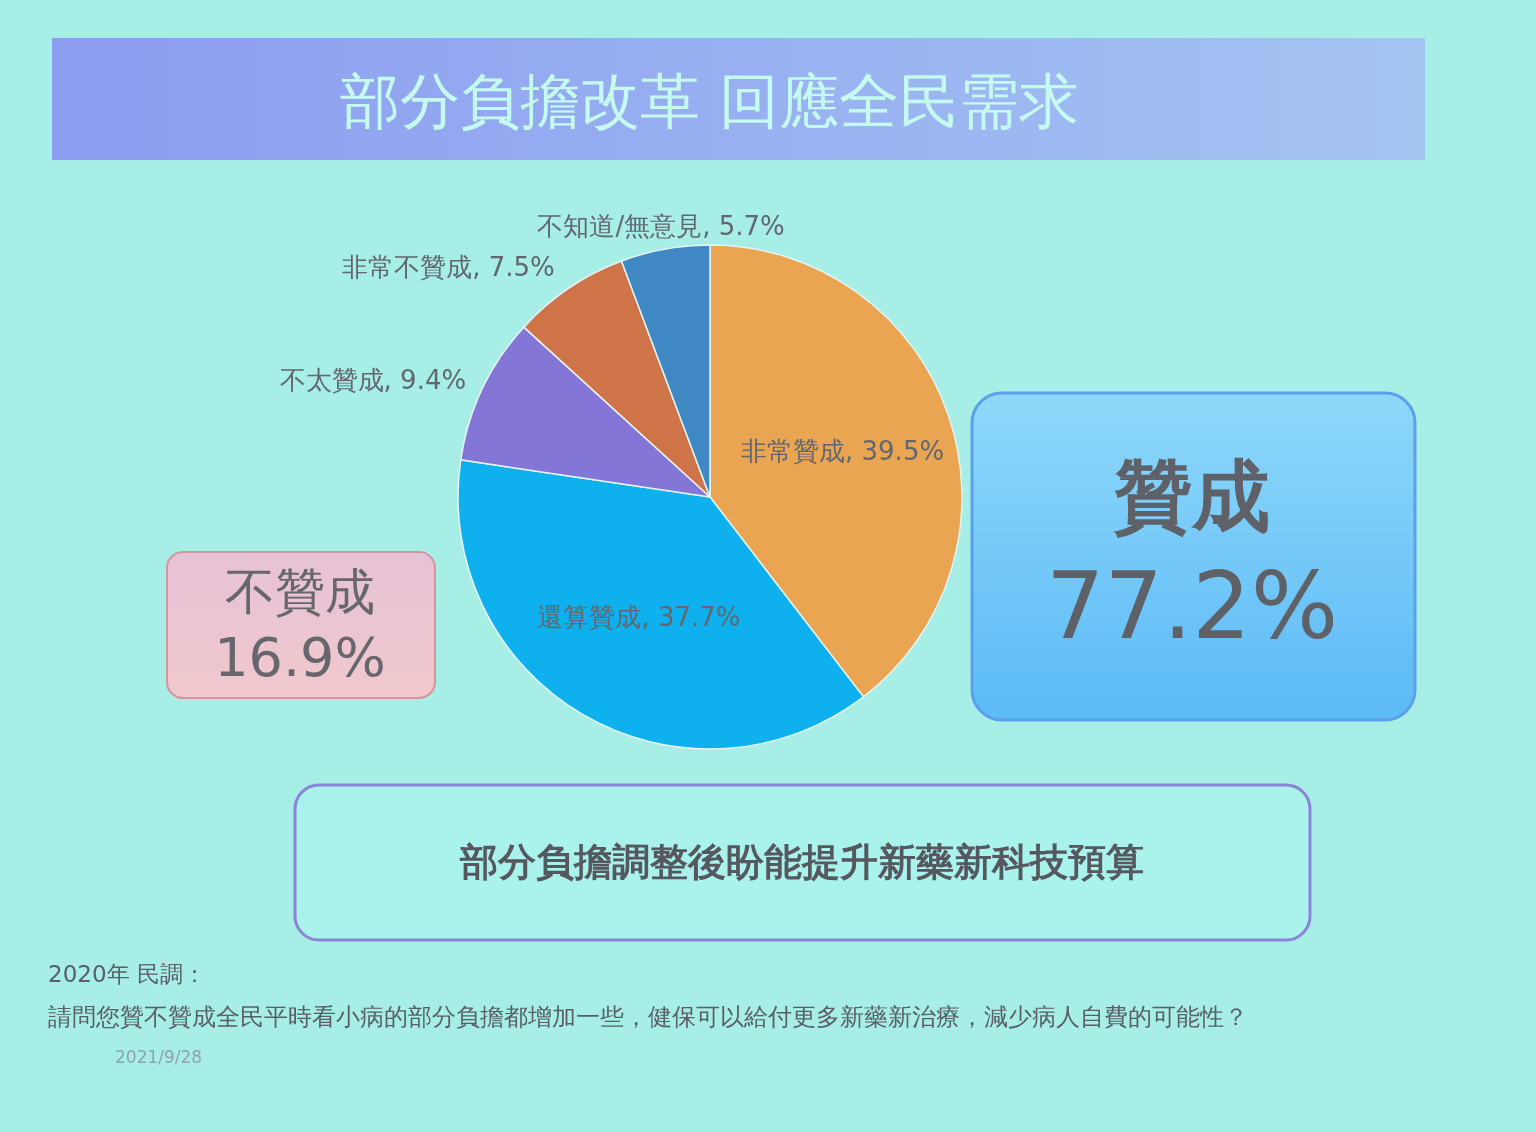 This screenshot has width=1536, height=1132. I want to click on slice-label: 非常不贊成, 7.5%, so click(448, 266).